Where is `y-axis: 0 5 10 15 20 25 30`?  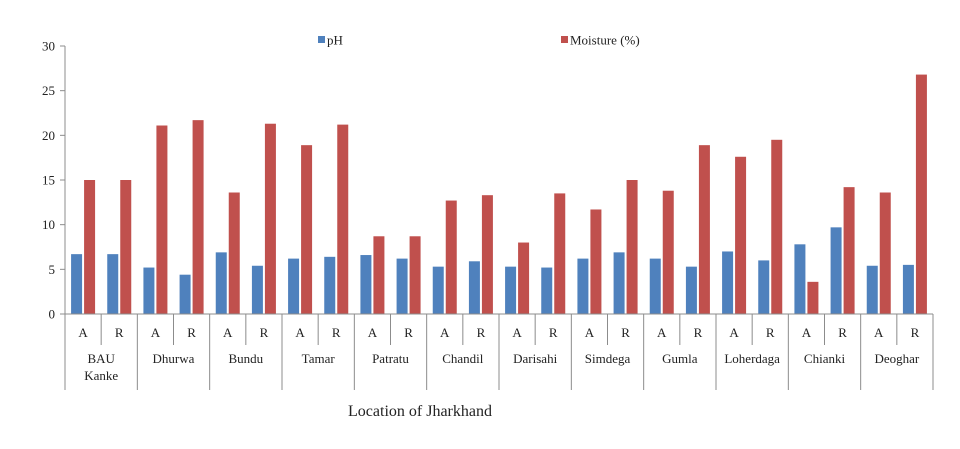
y-axis: 0 5 10 15 20 25 30 is located at coordinates (54, 180).